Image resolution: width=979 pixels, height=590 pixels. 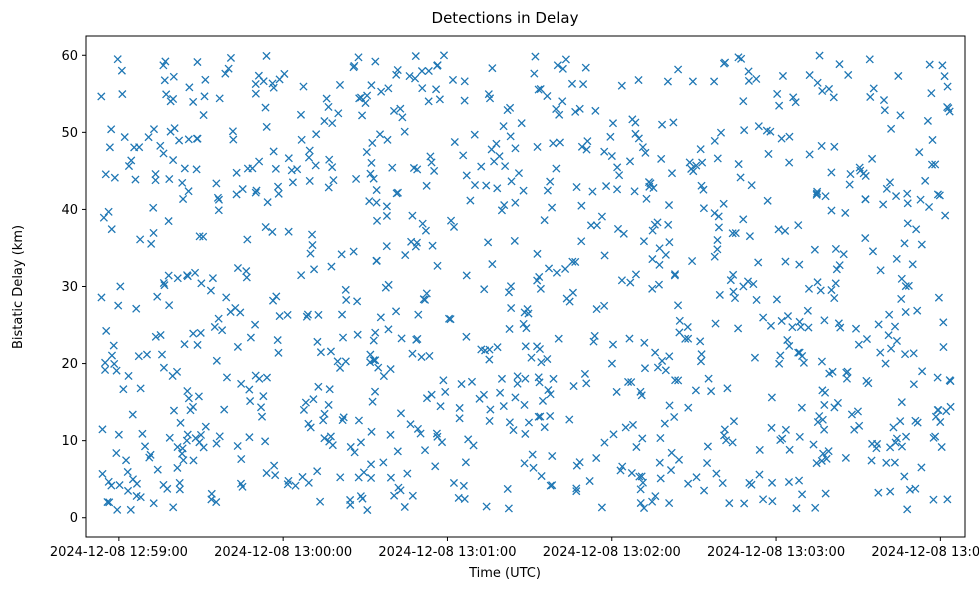 What do you see at coordinates (69, 441) in the screenshot?
I see `y-tick-label: 10` at bounding box center [69, 441].